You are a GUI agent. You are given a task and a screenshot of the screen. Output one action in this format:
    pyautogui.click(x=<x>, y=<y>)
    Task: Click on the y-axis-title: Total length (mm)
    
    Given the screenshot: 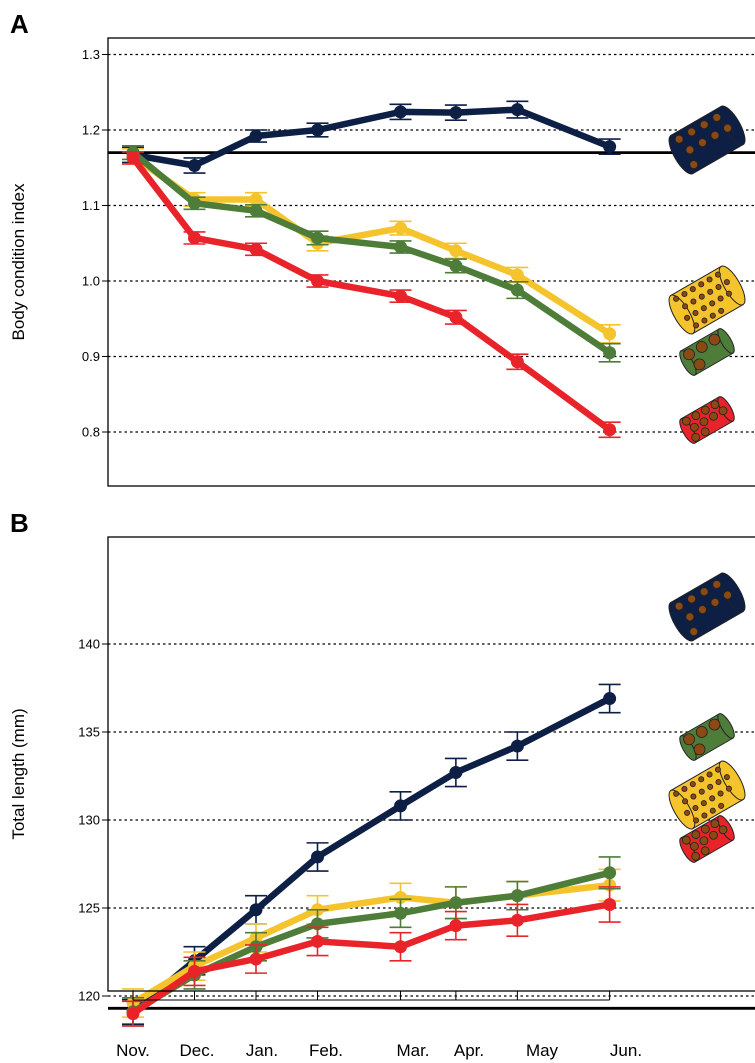 What is the action you would take?
    pyautogui.click(x=18, y=773)
    